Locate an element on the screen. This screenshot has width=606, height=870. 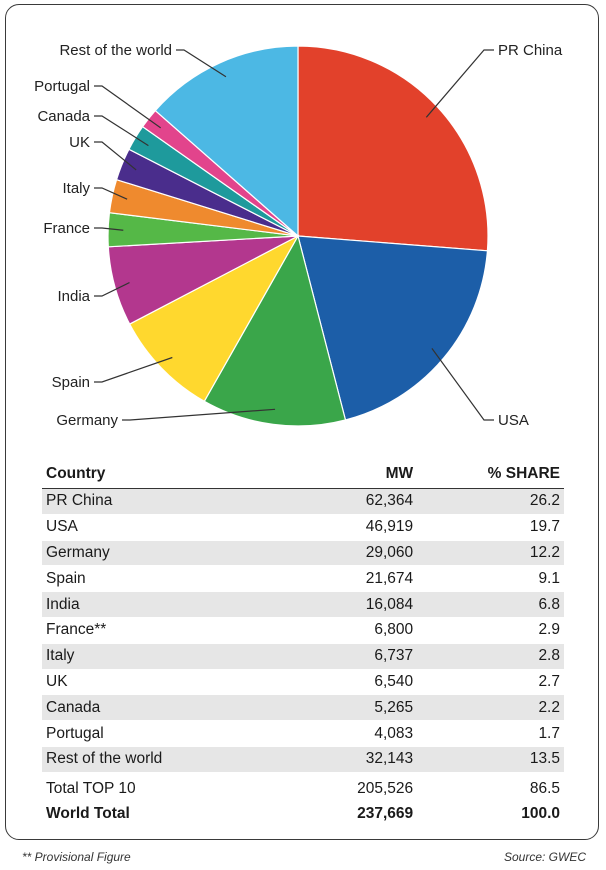
cell-share: 19.7 is located at coordinates (490, 527).